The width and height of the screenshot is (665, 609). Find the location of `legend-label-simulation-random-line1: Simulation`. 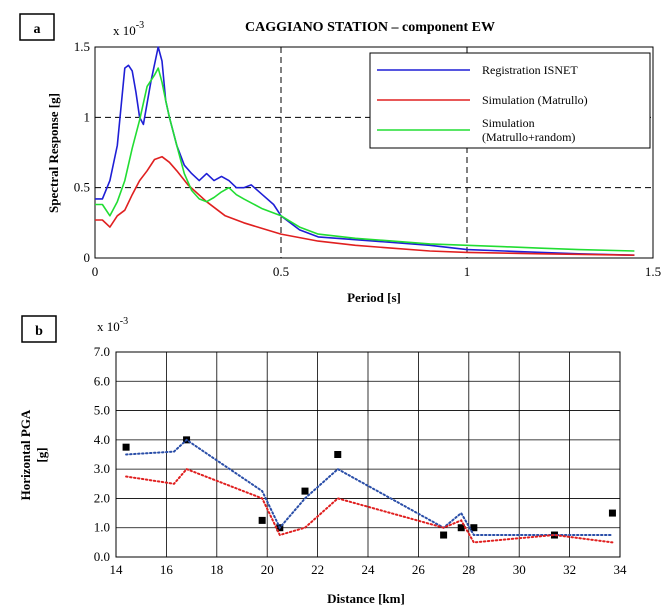

legend-label-simulation-random-line1: Simulation is located at coordinates (508, 123).